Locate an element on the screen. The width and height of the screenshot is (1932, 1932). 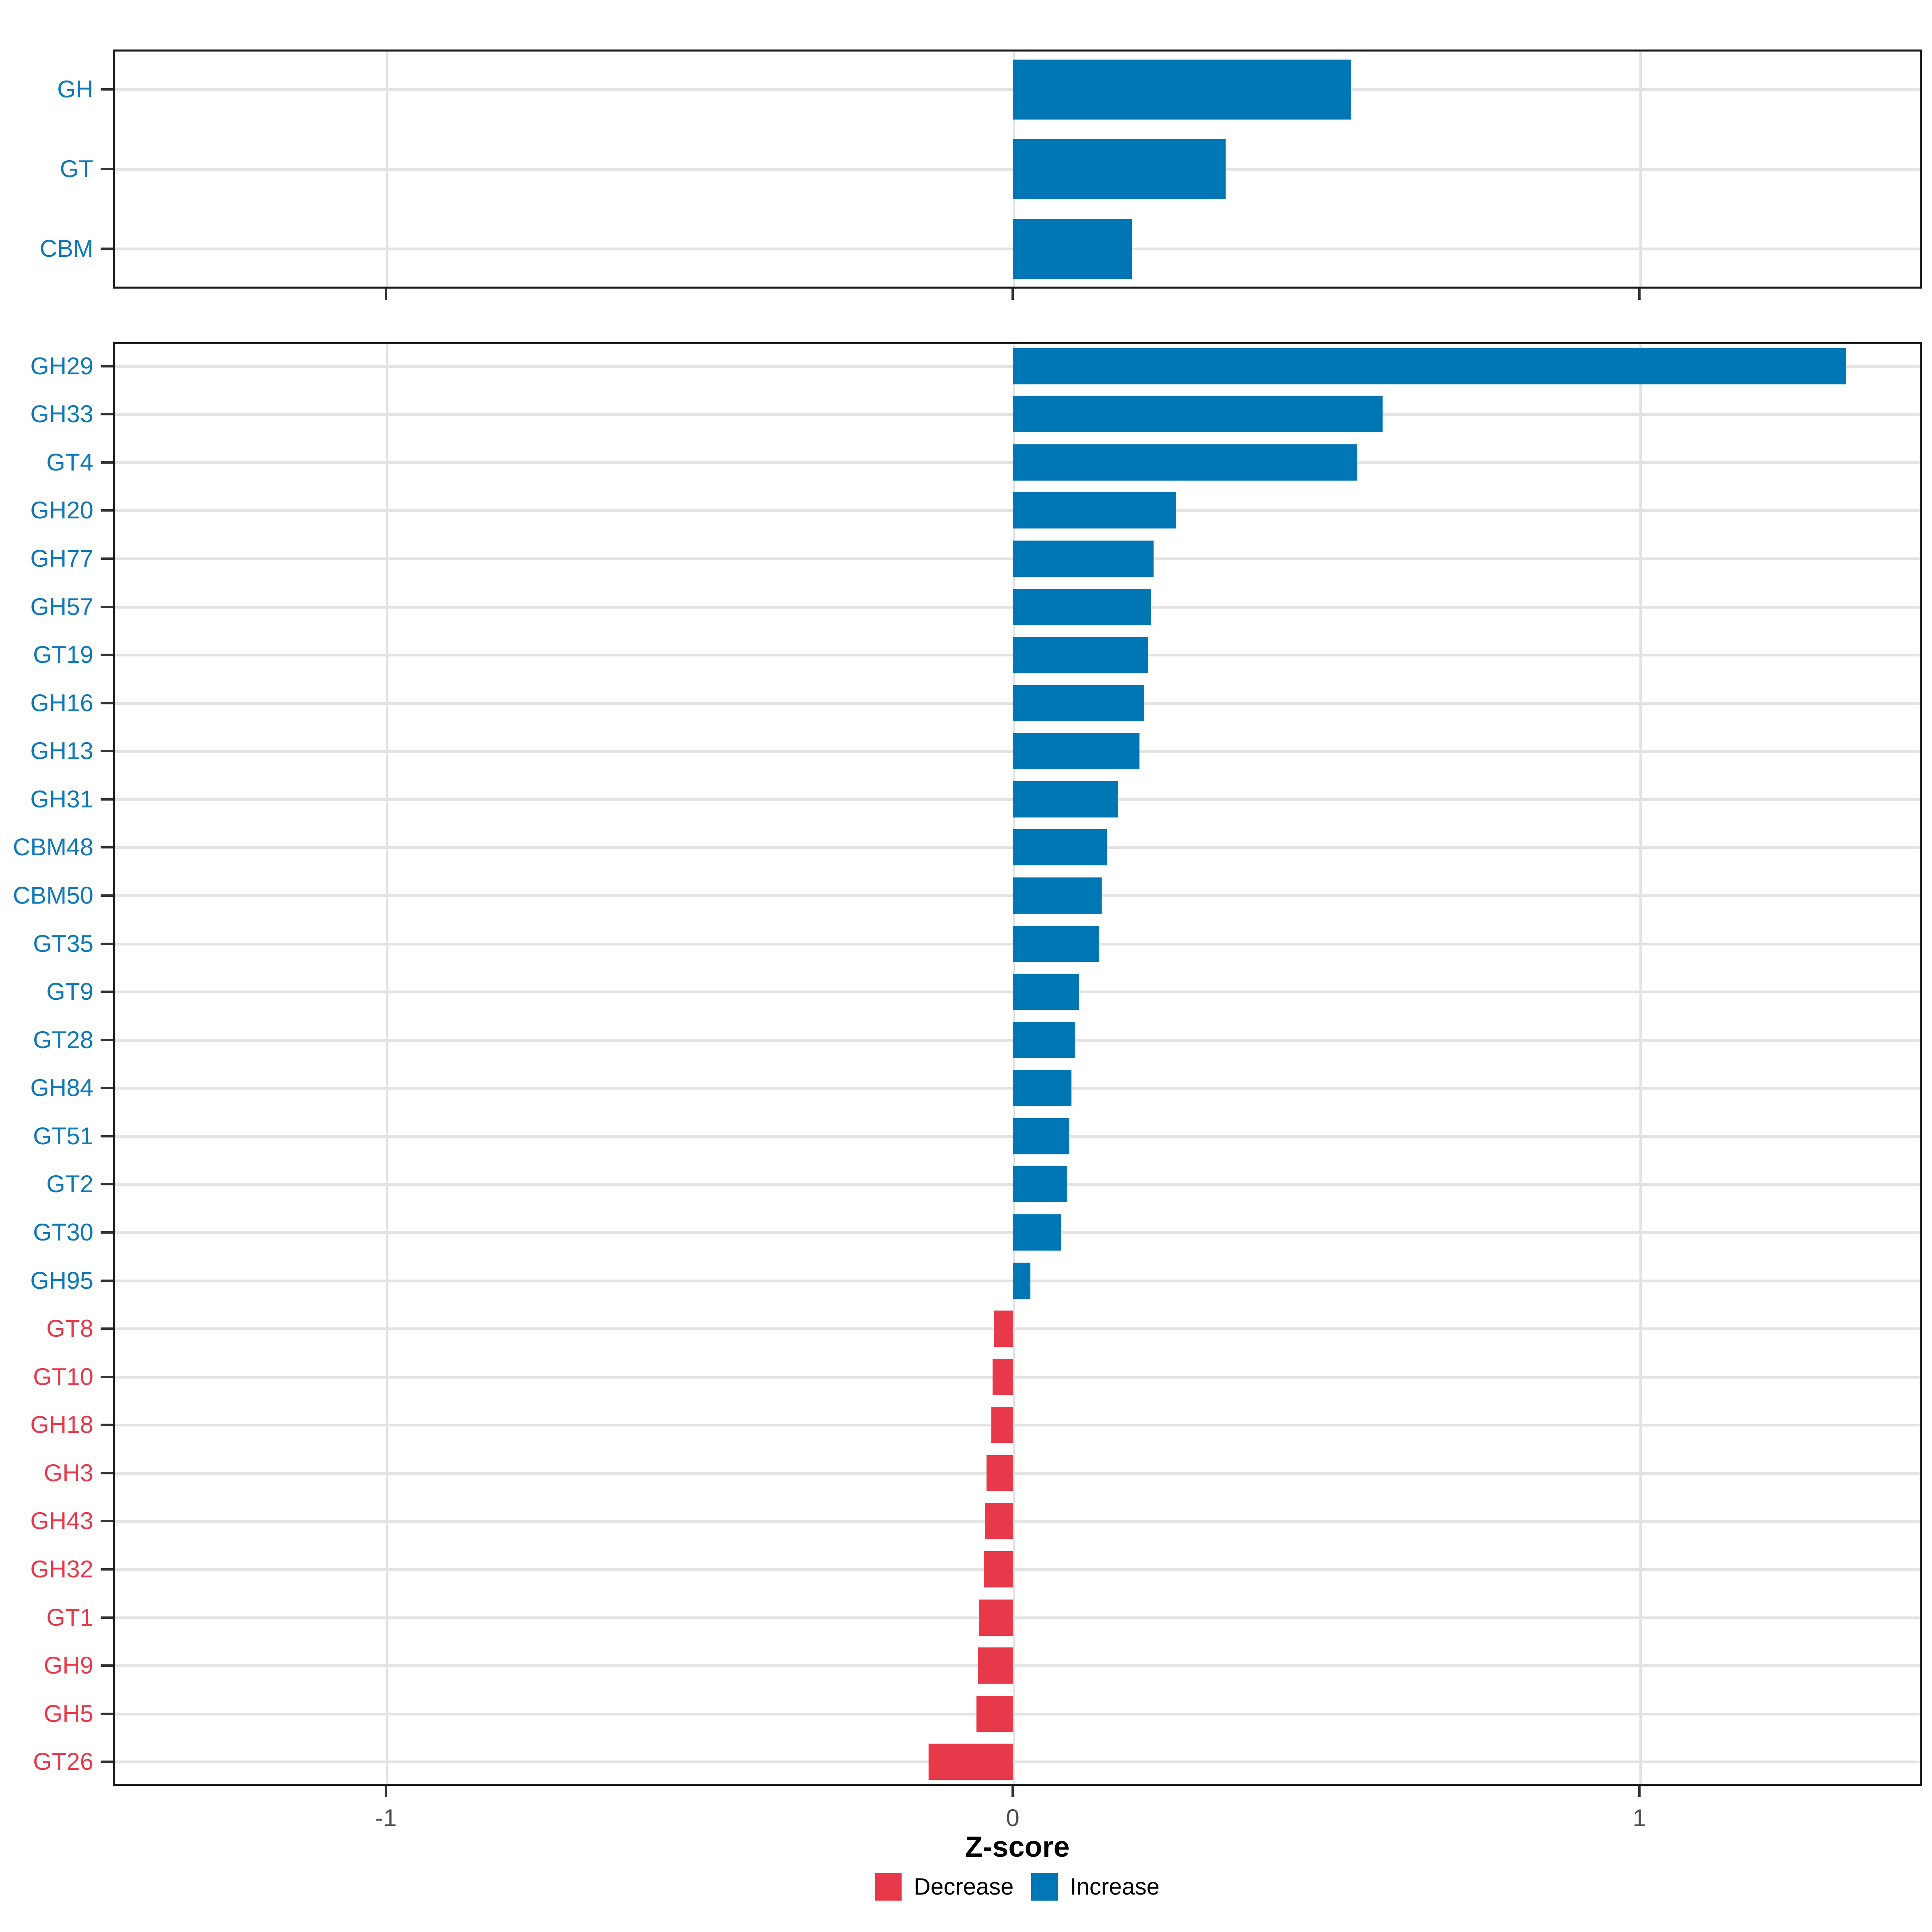
y-label-GH9: GH9 is located at coordinates (68, 1665).